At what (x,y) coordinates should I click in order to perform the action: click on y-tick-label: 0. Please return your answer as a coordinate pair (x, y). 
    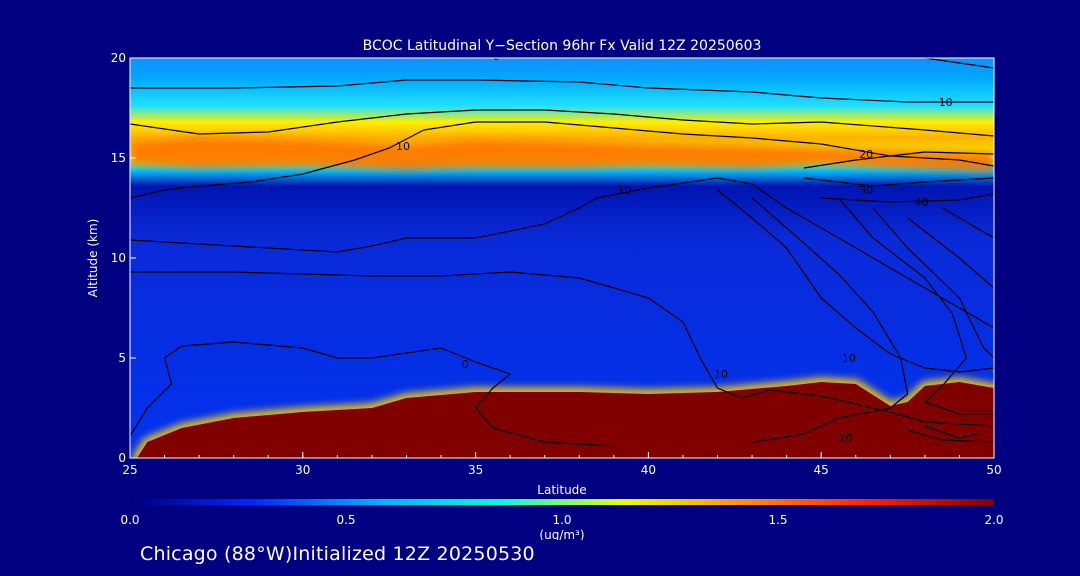
    Looking at the image, I should click on (122, 458).